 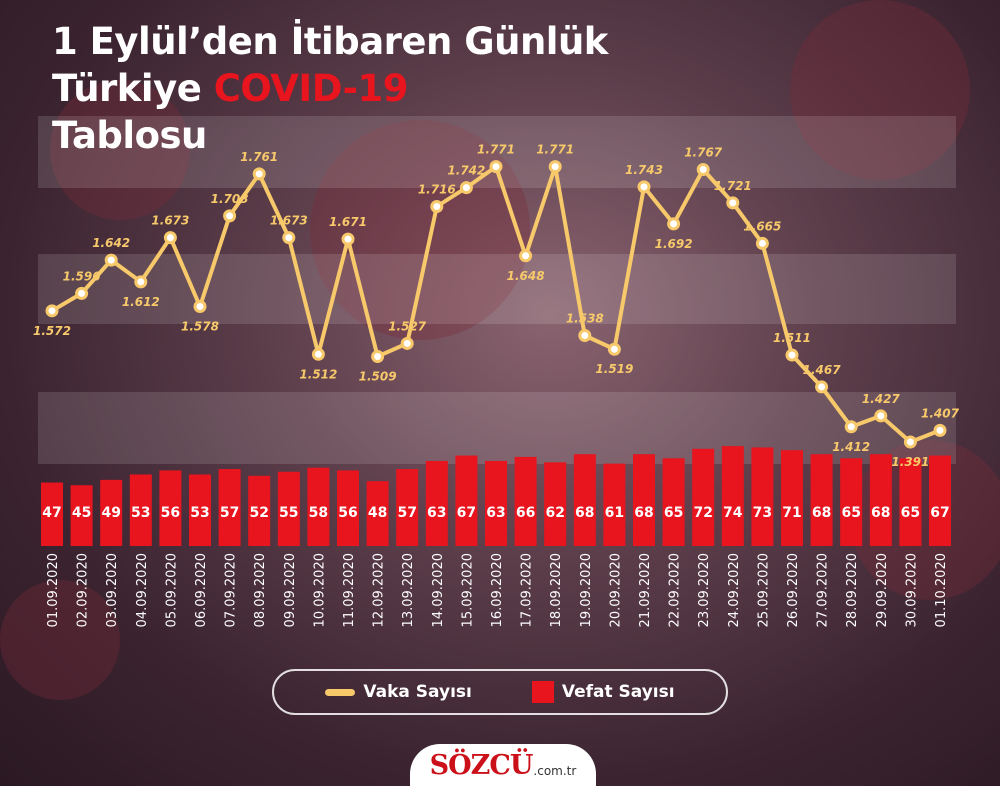 I want to click on legend-label-cases: Vaka Sayısı, so click(x=417, y=692).